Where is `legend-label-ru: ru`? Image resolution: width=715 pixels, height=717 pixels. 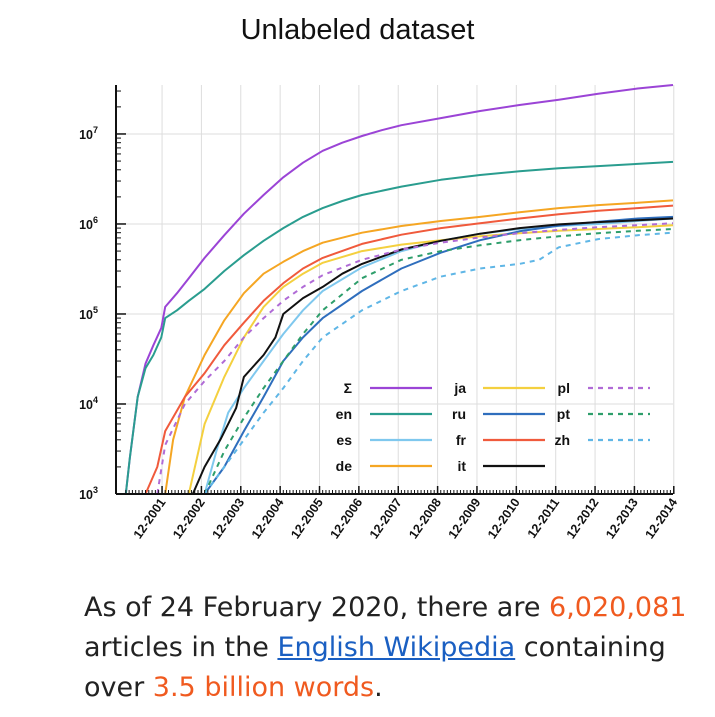
legend-label-ru: ru is located at coordinates (459, 414).